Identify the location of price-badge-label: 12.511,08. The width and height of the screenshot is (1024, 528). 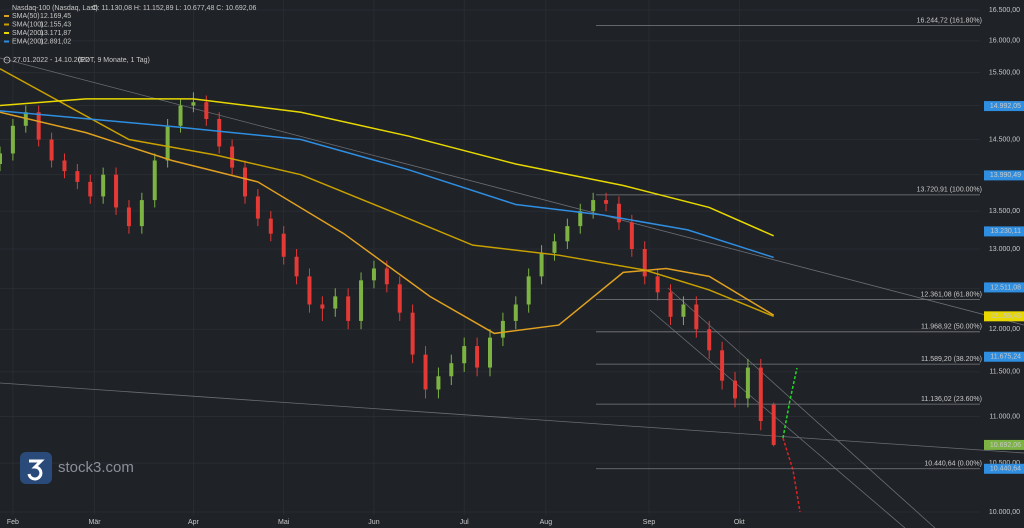
(1005, 287).